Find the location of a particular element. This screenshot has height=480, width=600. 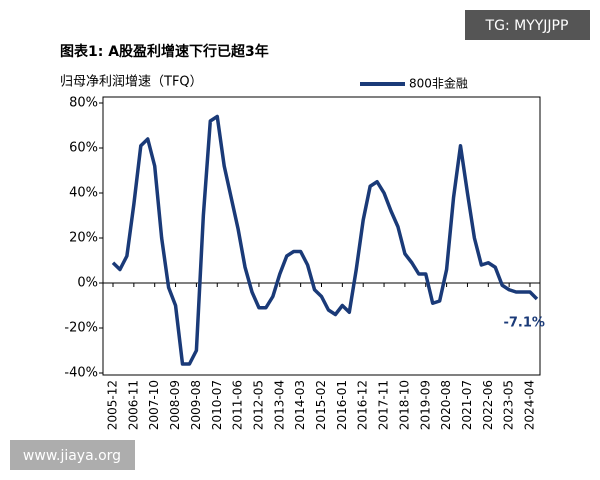

data-label: -7.1% is located at coordinates (523, 322).